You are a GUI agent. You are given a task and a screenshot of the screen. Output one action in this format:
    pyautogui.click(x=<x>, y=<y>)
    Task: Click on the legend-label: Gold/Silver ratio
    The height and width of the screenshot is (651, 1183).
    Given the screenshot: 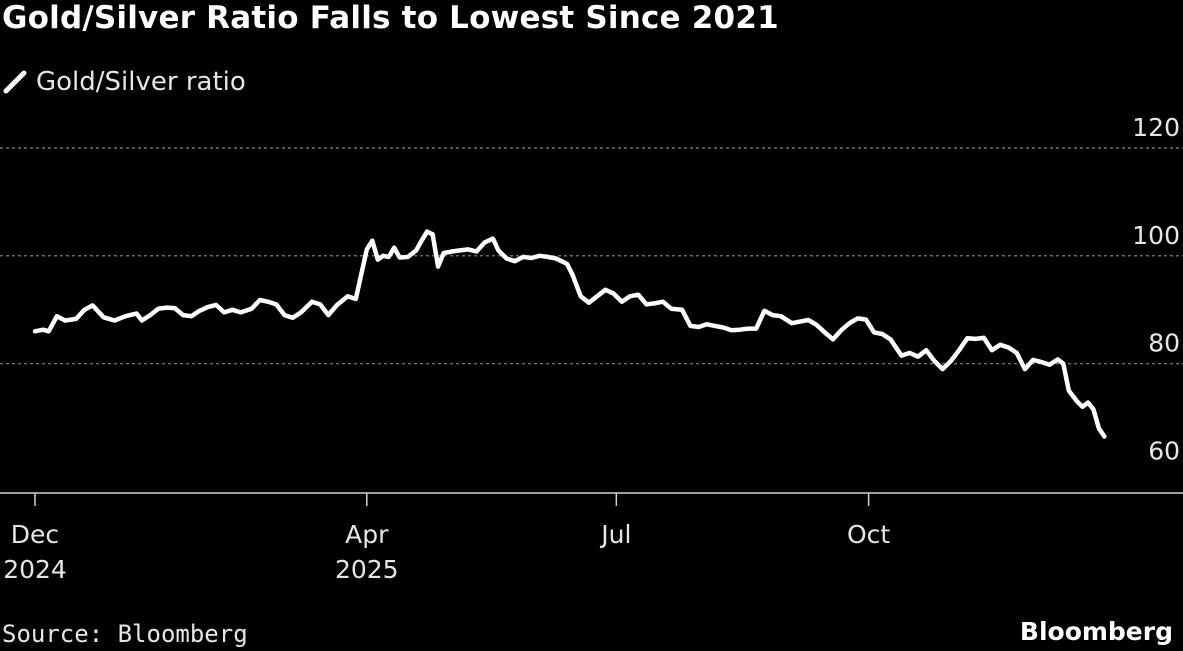 What is the action you would take?
    pyautogui.click(x=141, y=82)
    